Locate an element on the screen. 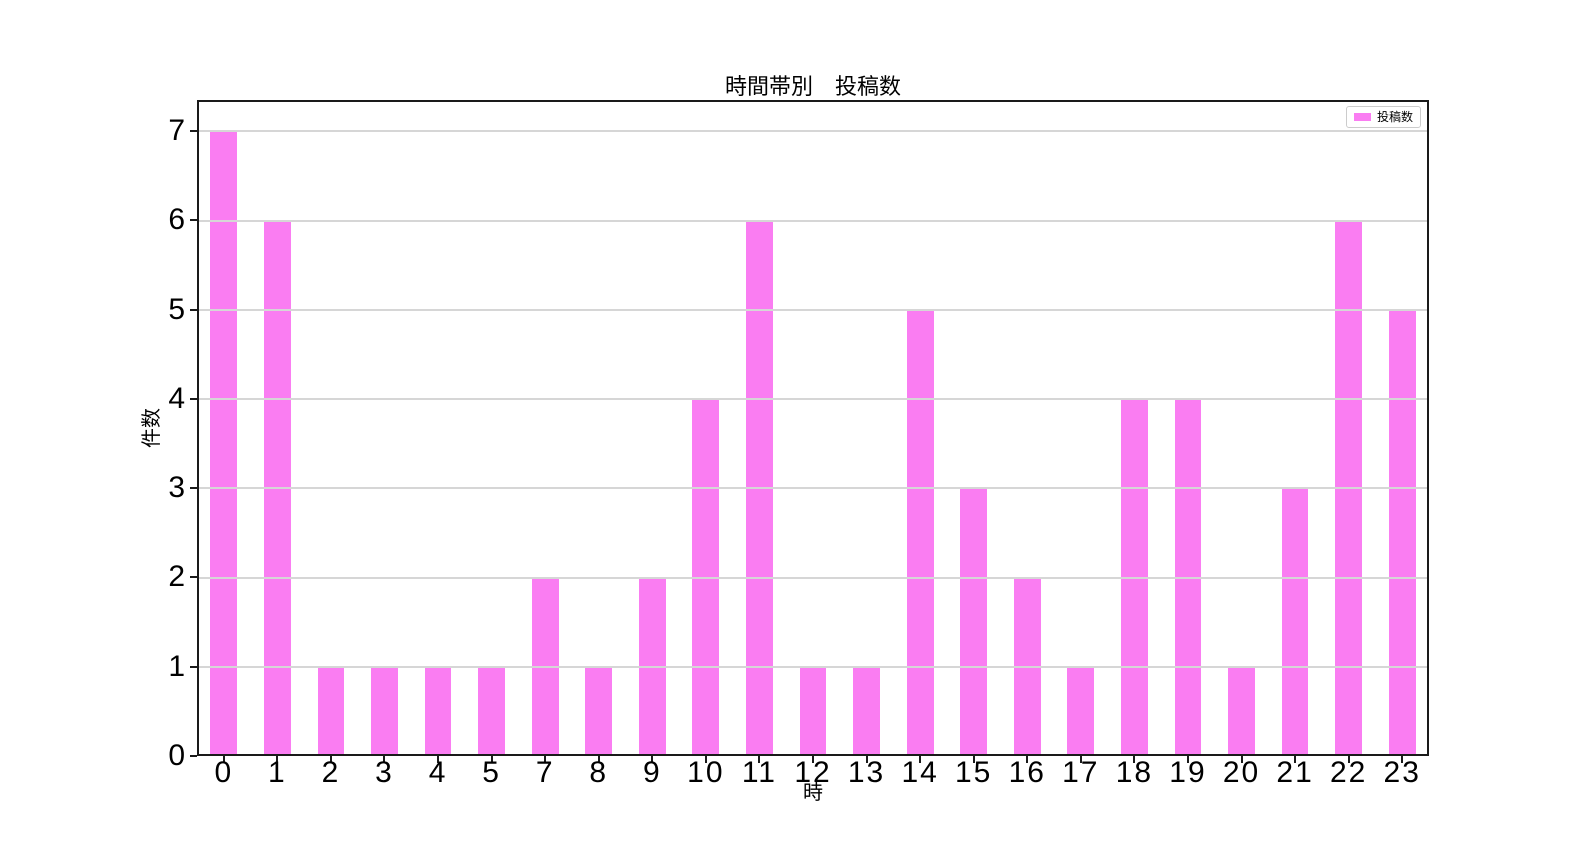 Image resolution: width=1584 pixels, height=864 pixels. y-tick-label-1: 1 is located at coordinates (176, 666).